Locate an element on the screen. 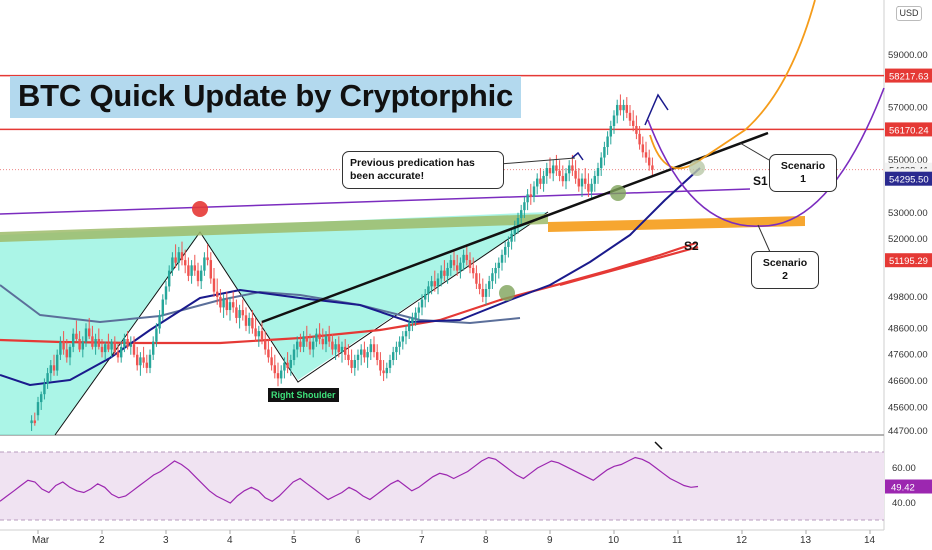 Image resolution: width=932 pixels, height=550 pixels. prediction-callout: Previous predication has been accurate! is located at coordinates (423, 170).